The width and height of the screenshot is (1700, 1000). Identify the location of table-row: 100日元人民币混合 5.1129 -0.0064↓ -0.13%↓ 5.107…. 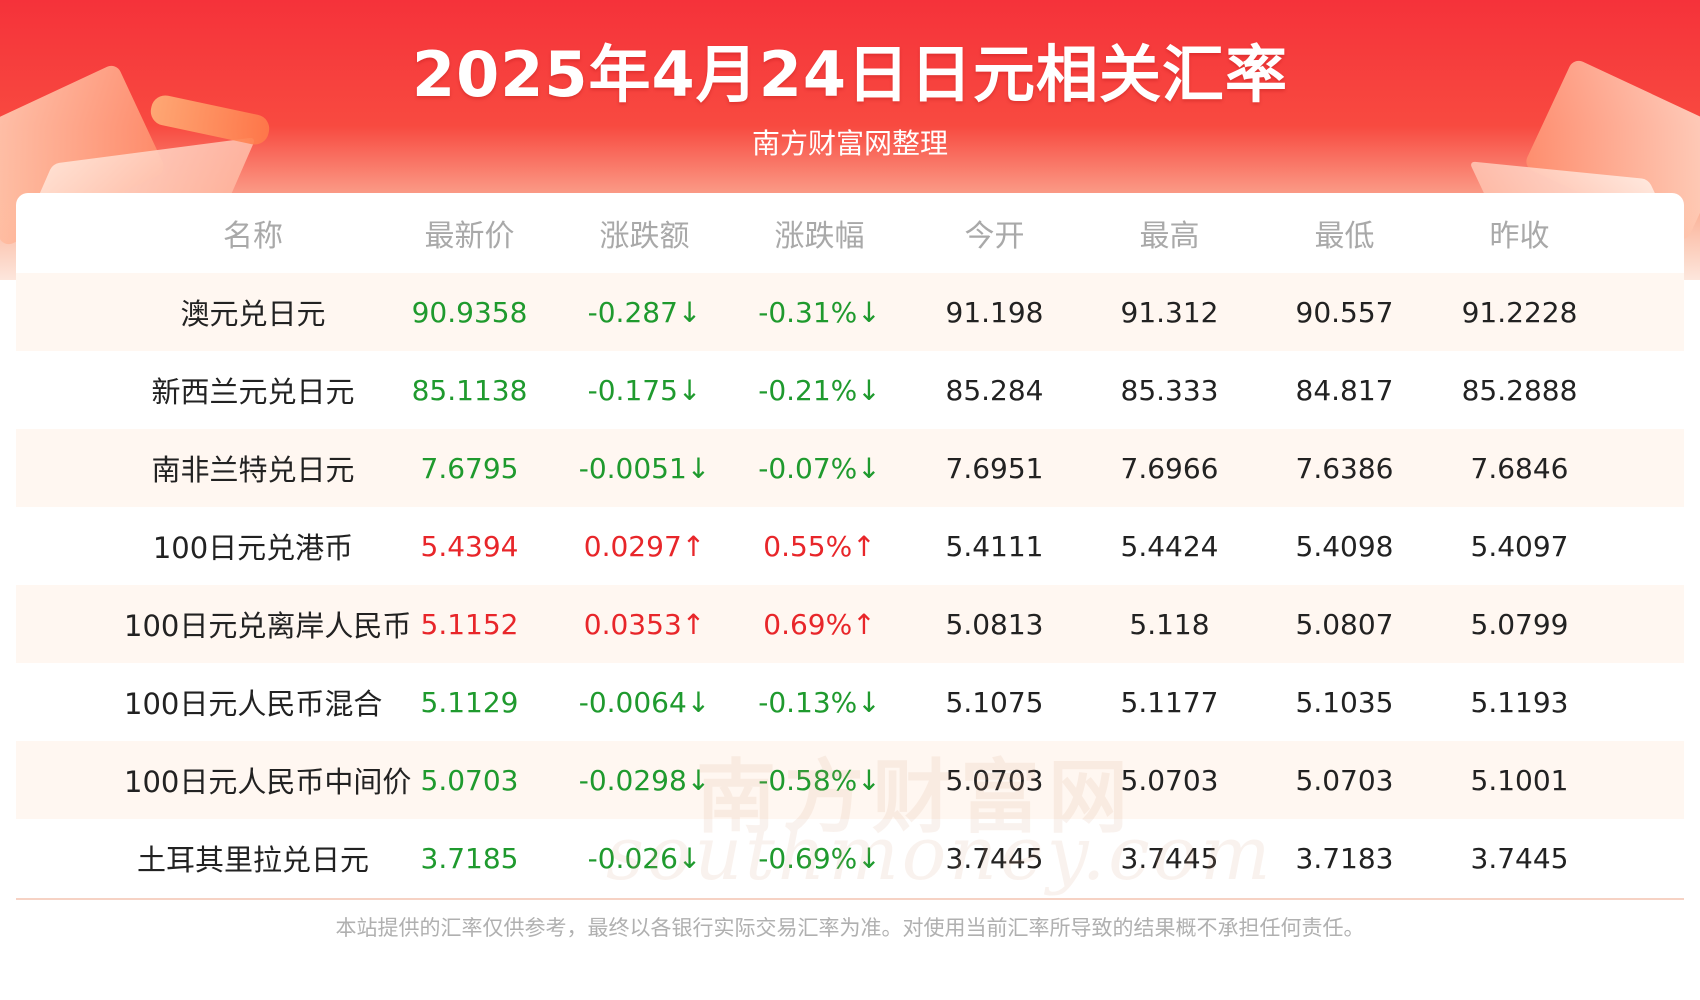
(850, 702).